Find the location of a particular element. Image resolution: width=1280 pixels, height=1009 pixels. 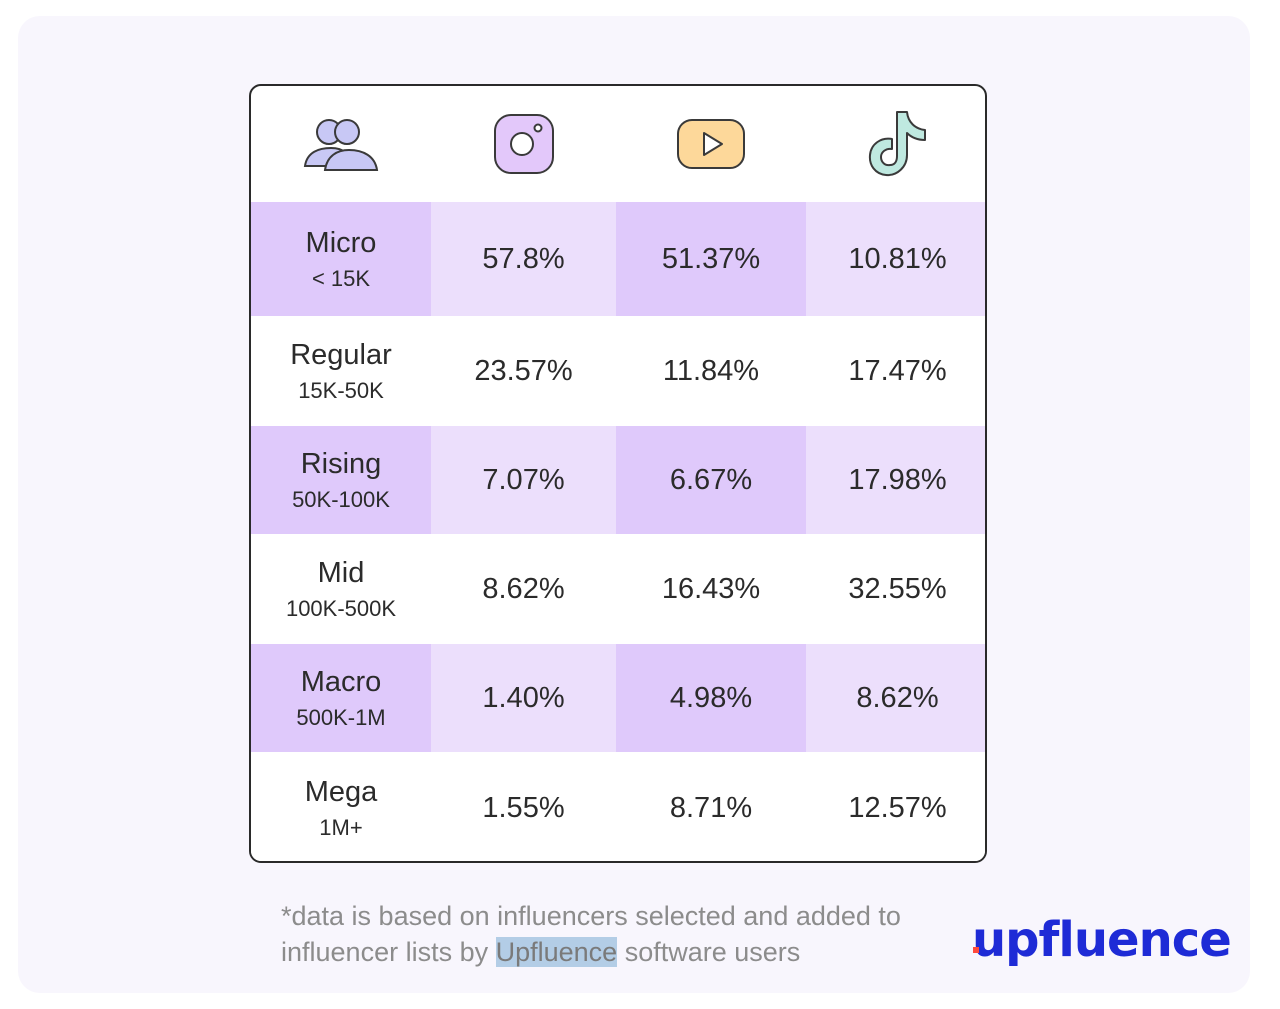

tiktok-value: 17.47% is located at coordinates (895, 371).